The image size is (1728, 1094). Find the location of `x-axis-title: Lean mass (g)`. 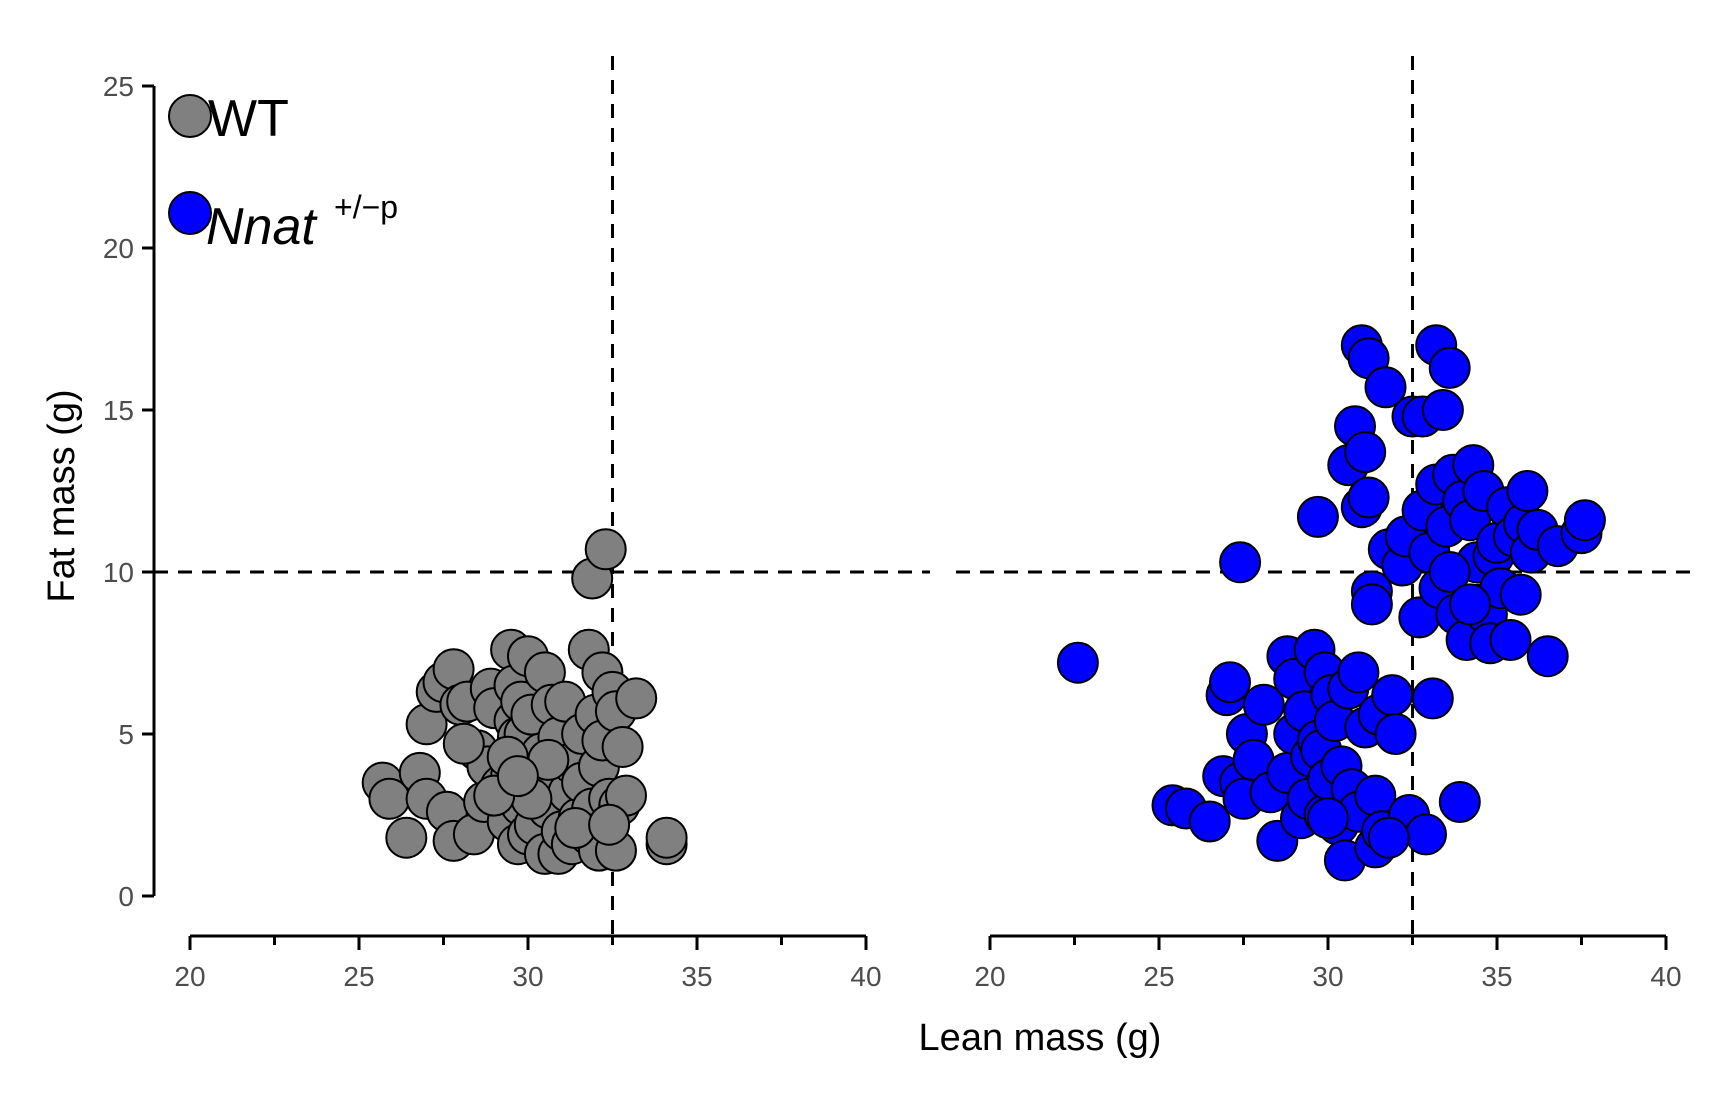

x-axis-title: Lean mass (g) is located at coordinates (1040, 1038).